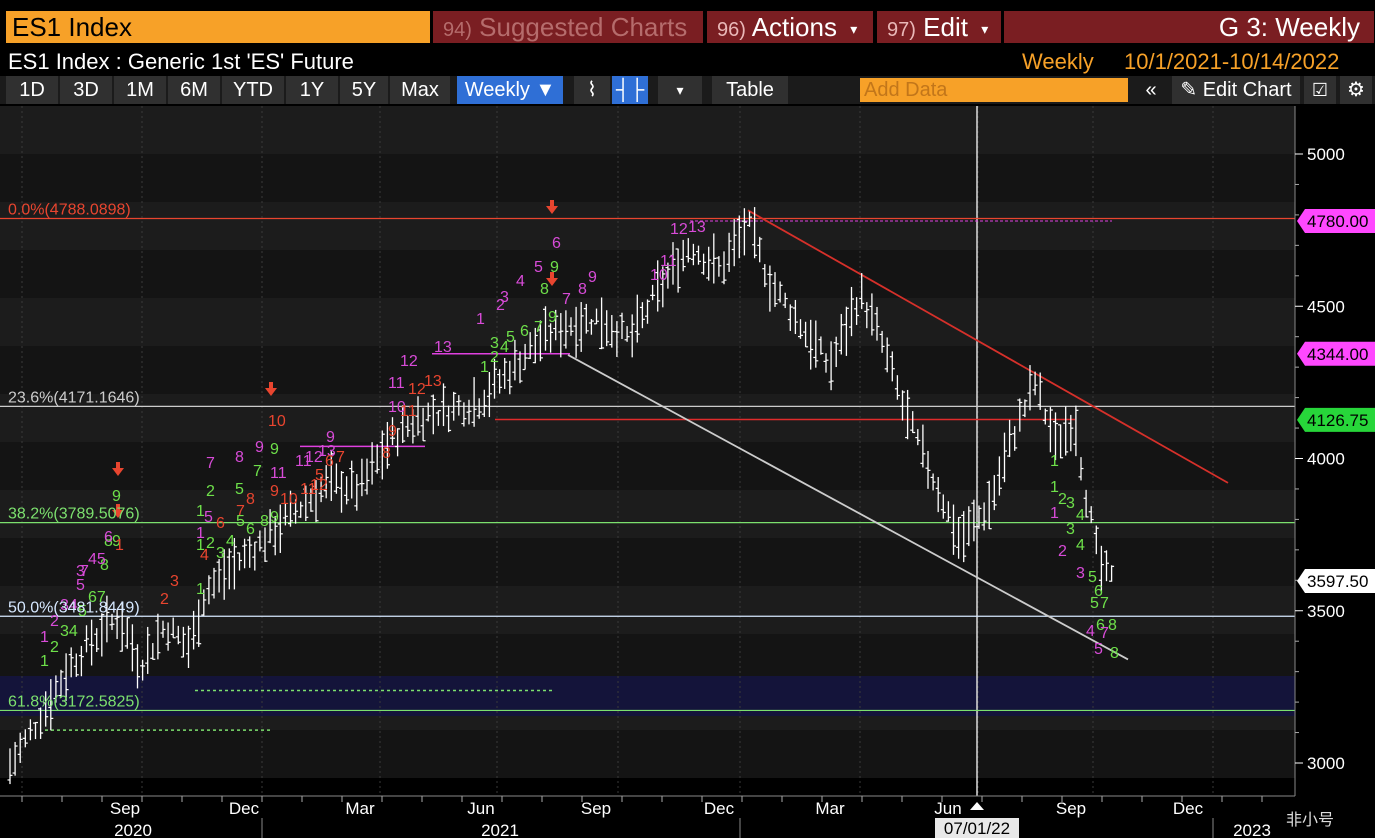 Image resolution: width=1375 pixels, height=838 pixels. What do you see at coordinates (794, 27) in the screenshot?
I see `actions-label: Actions` at bounding box center [794, 27].